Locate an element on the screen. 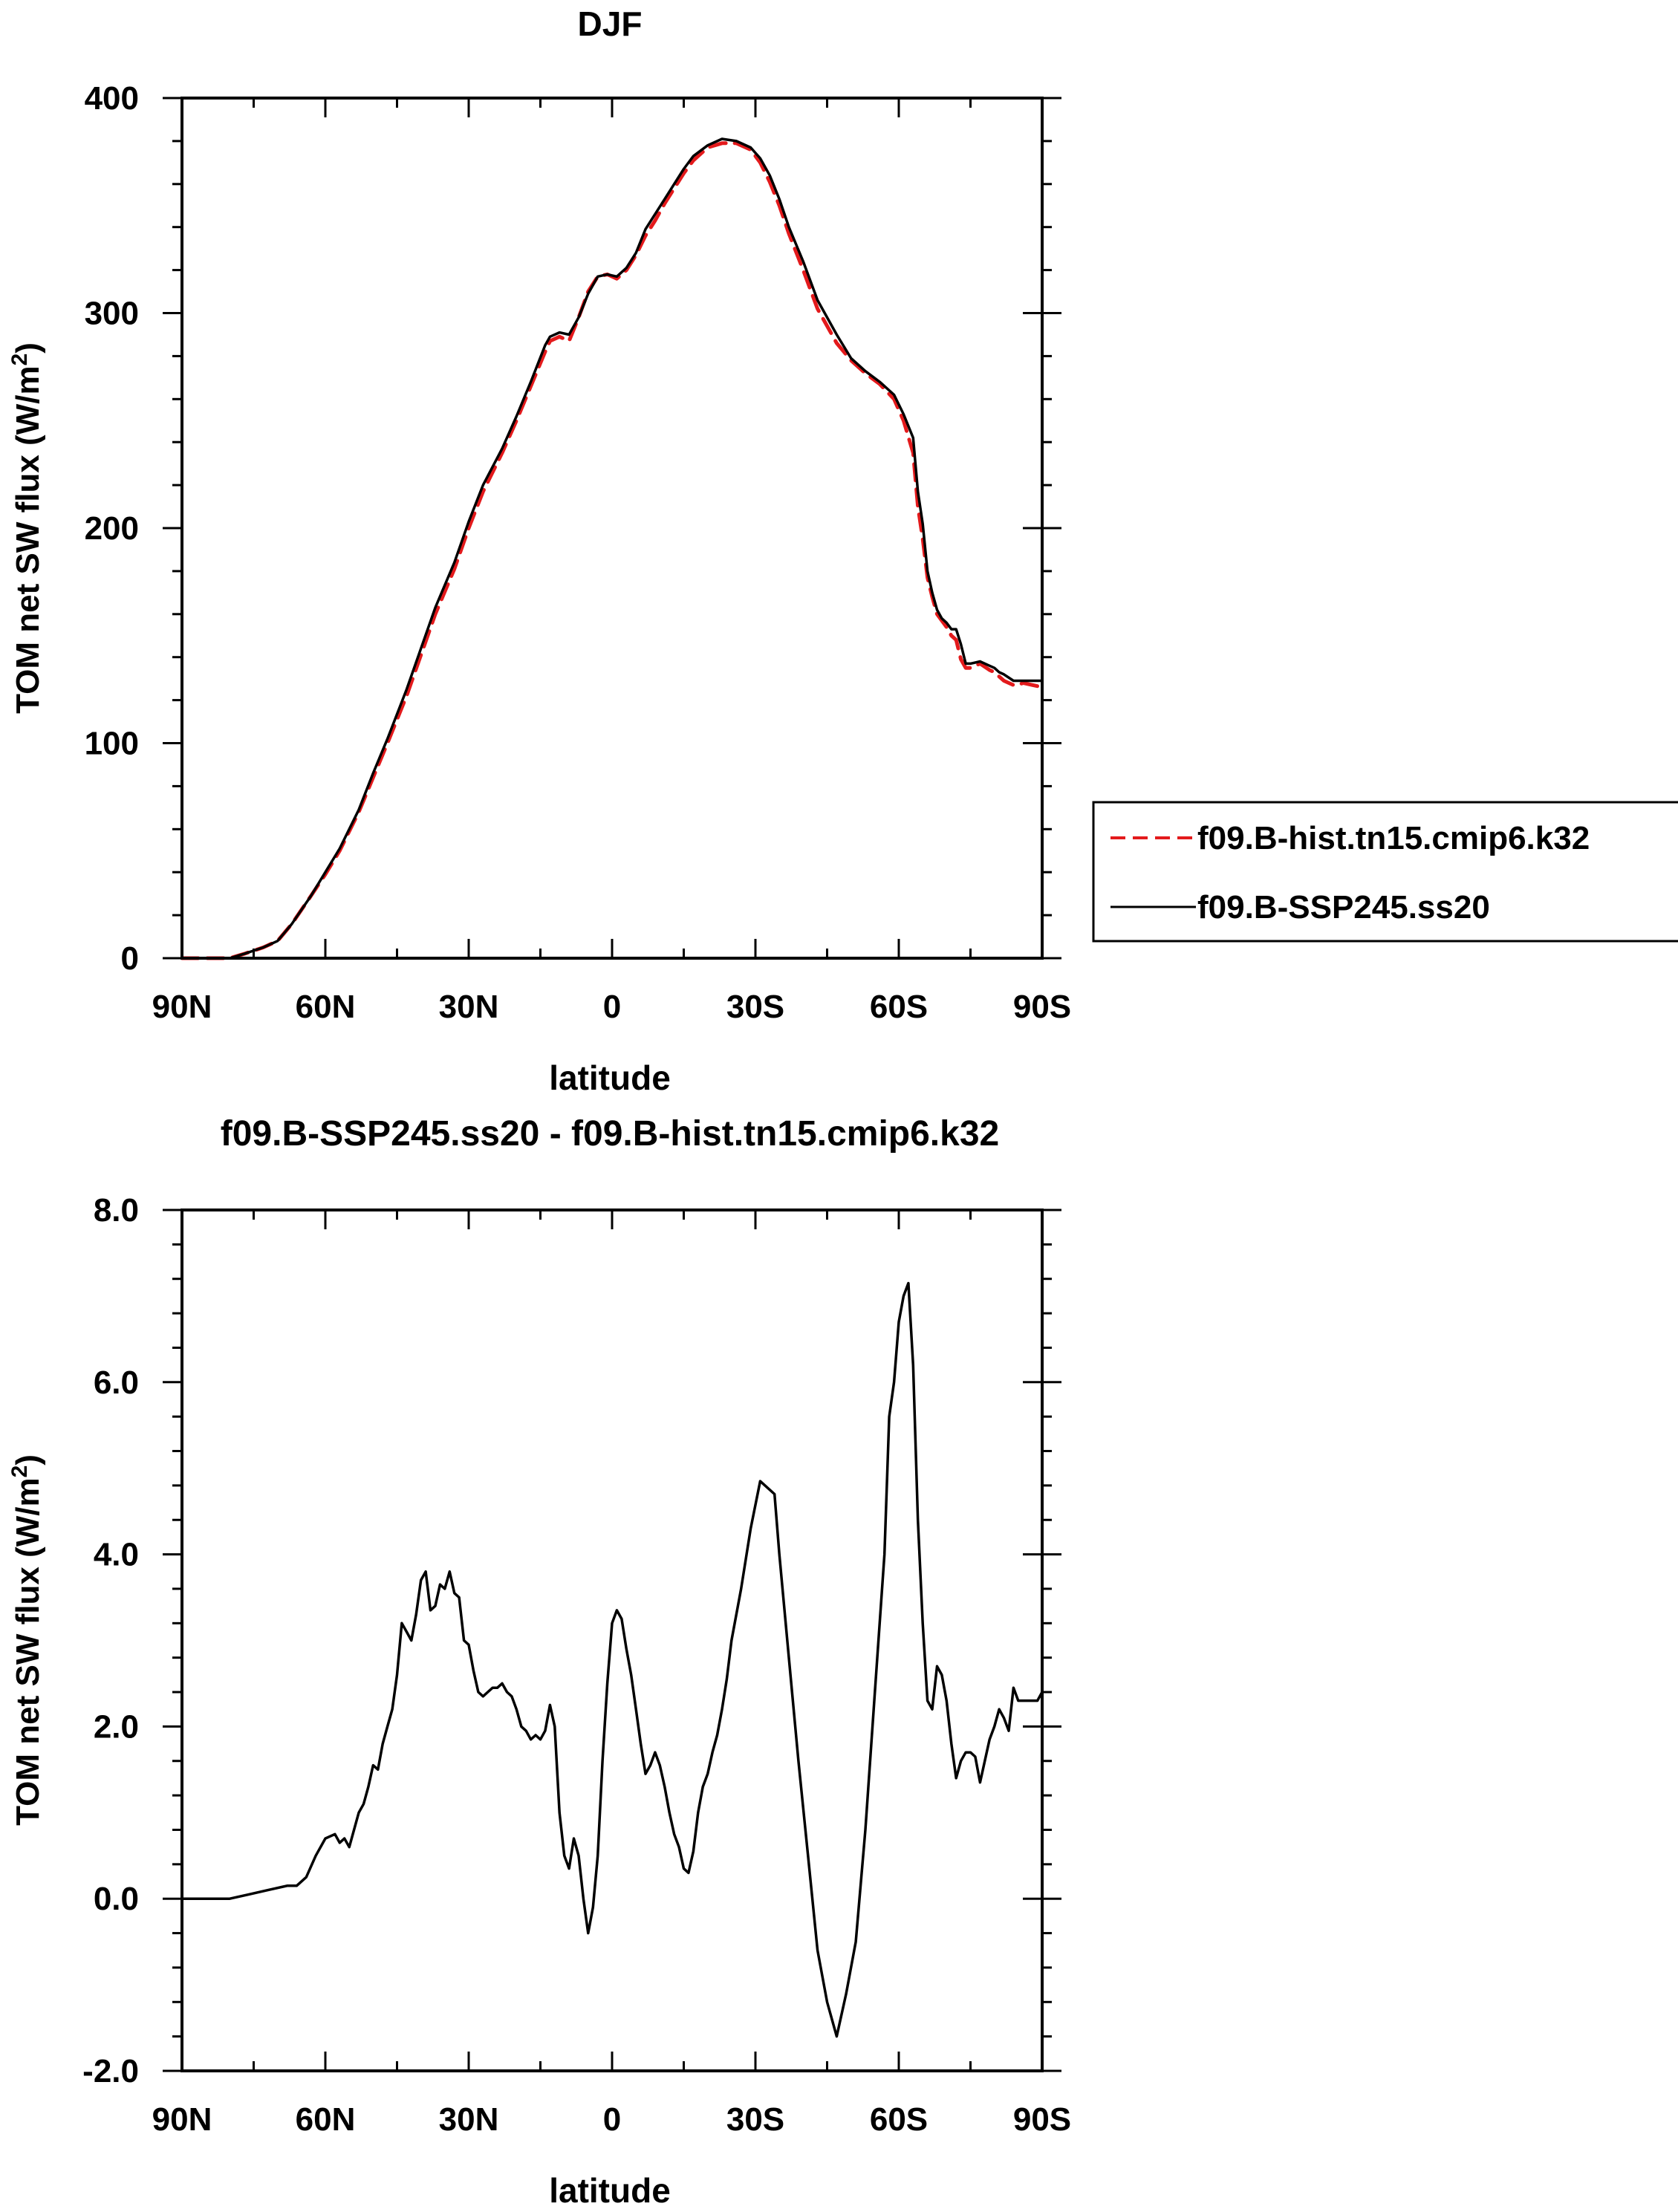  chart-1-x-tick-label: 30N is located at coordinates (469, 1007).